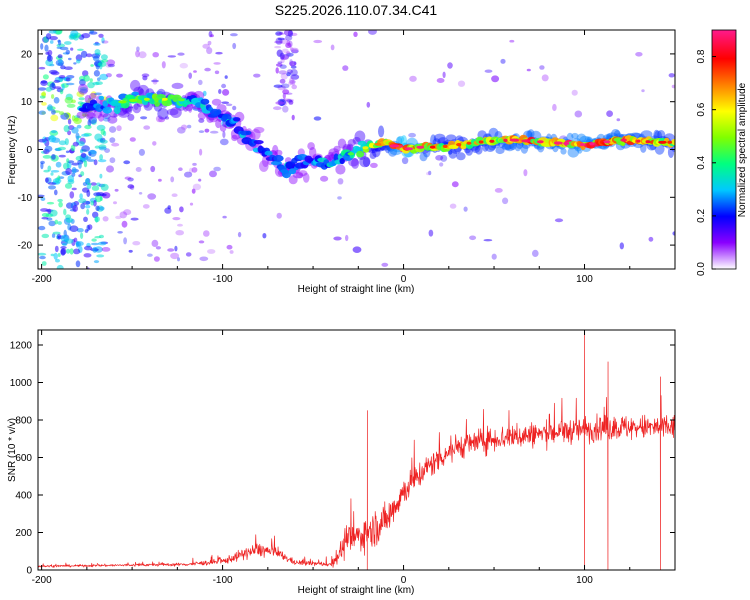  What do you see at coordinates (23, 533) in the screenshot?
I see `y-tick-label: 200` at bounding box center [23, 533].